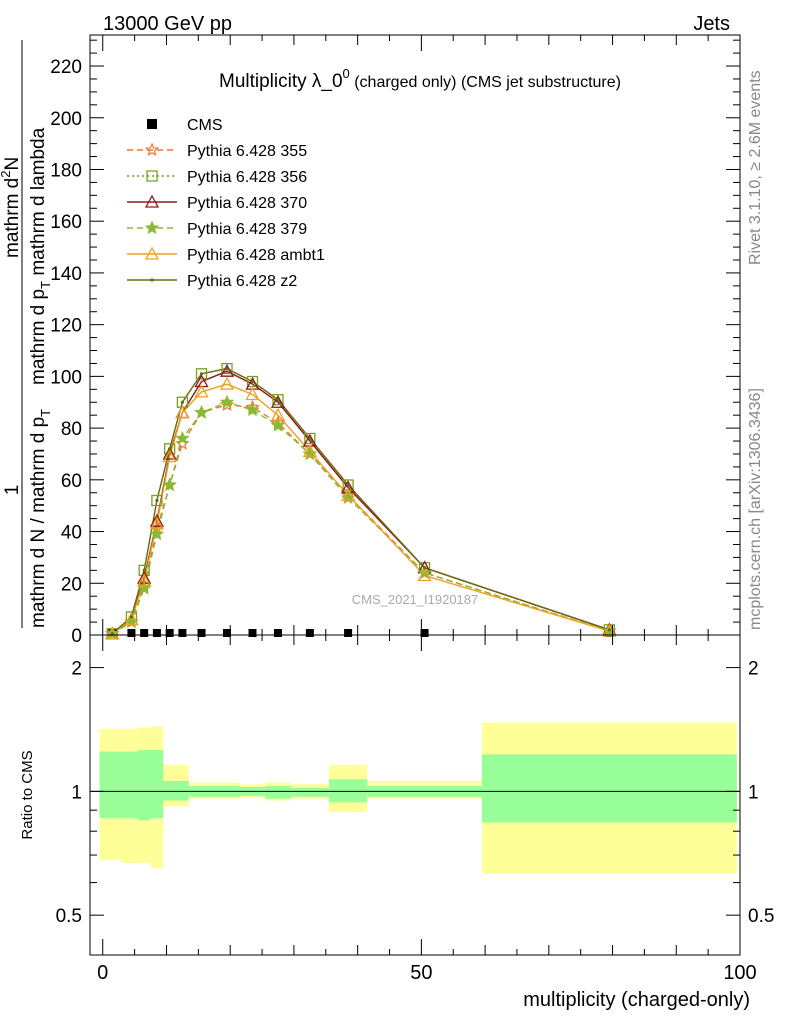 The width and height of the screenshot is (786, 1024). I want to click on legend-label: Pythia 6.428 379, so click(247, 229).